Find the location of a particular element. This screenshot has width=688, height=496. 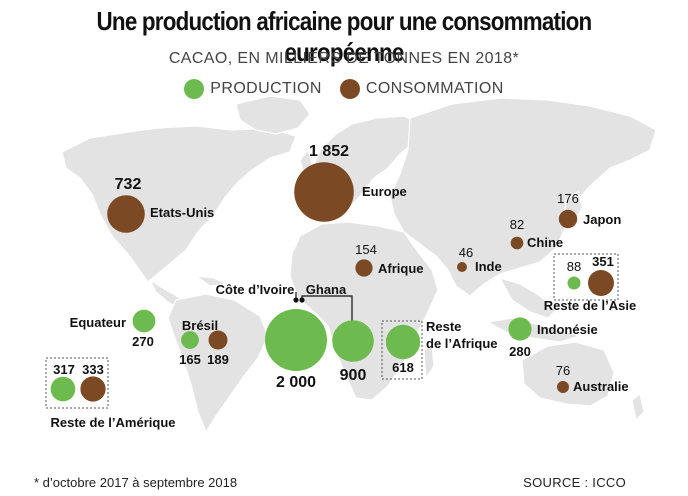

land-north-america is located at coordinates (179, 204).